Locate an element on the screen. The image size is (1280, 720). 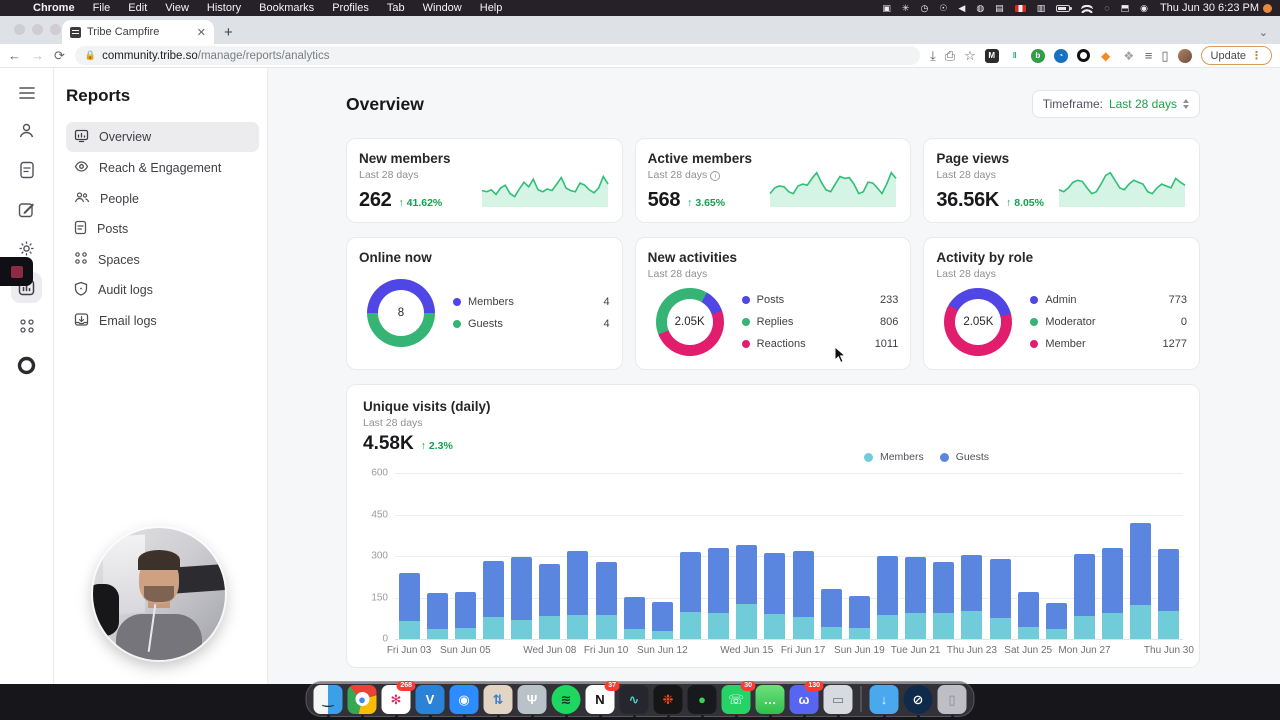
tab-search-chevron-icon: ⌄ is located at coordinates (1263, 33).